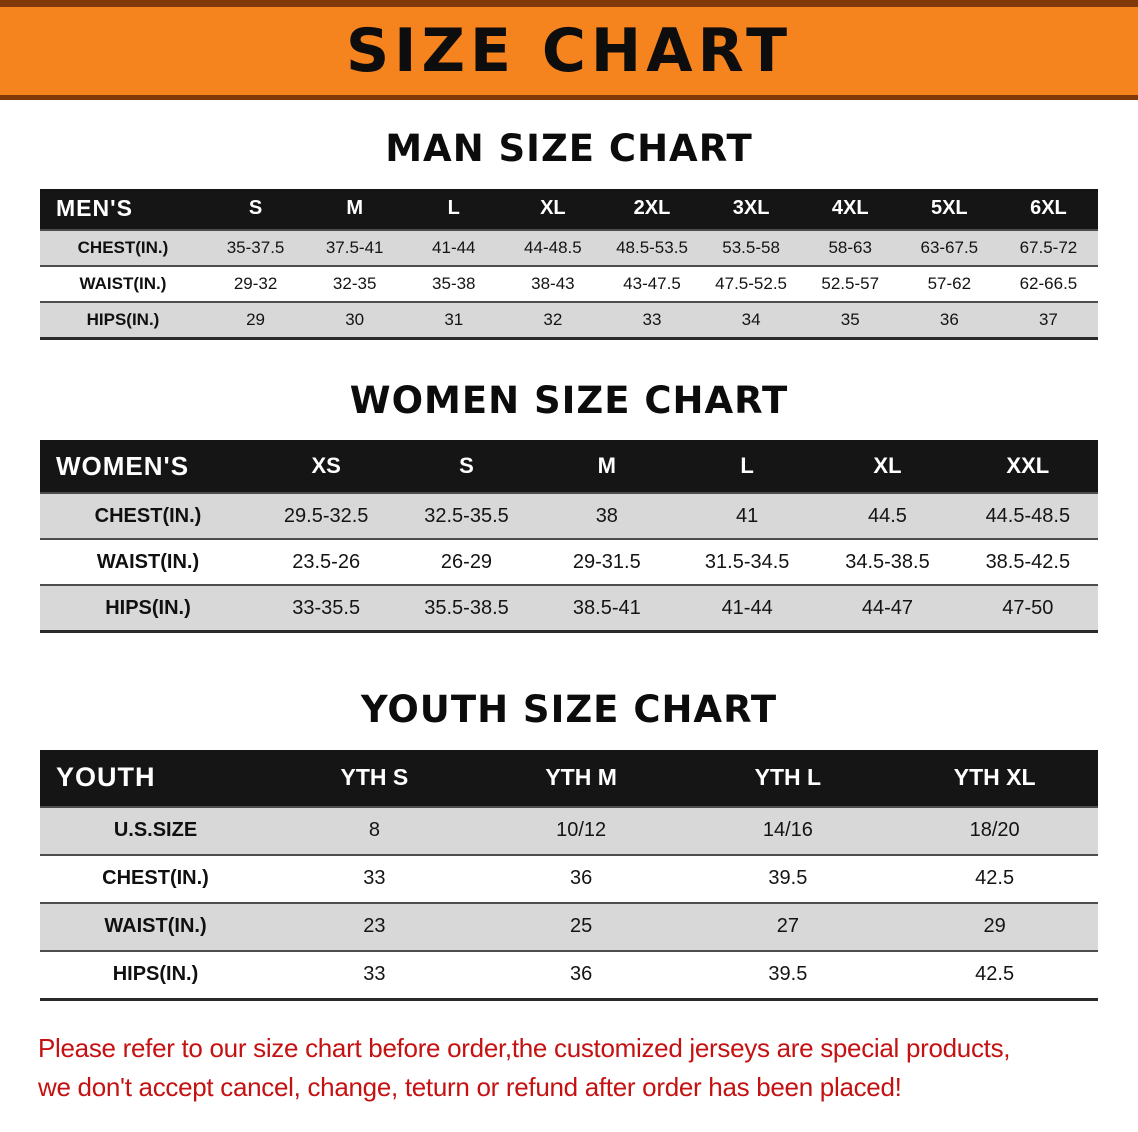 This screenshot has width=1138, height=1132. Describe the element at coordinates (326, 515) in the screenshot. I see `size-value-cell: 29.5-32.5` at that location.